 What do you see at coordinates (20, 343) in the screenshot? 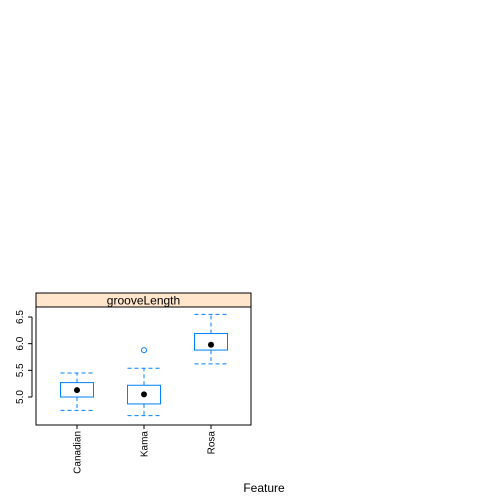
I see `y-tick-label: 6.0` at bounding box center [20, 343].